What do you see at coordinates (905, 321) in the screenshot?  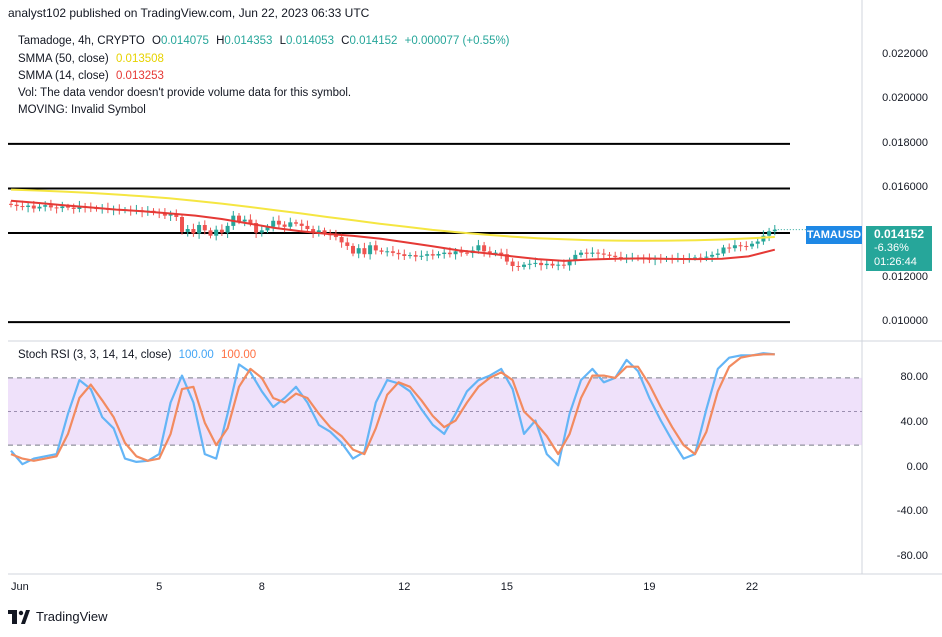 I see `price-axis-tick: 0.010000` at bounding box center [905, 321].